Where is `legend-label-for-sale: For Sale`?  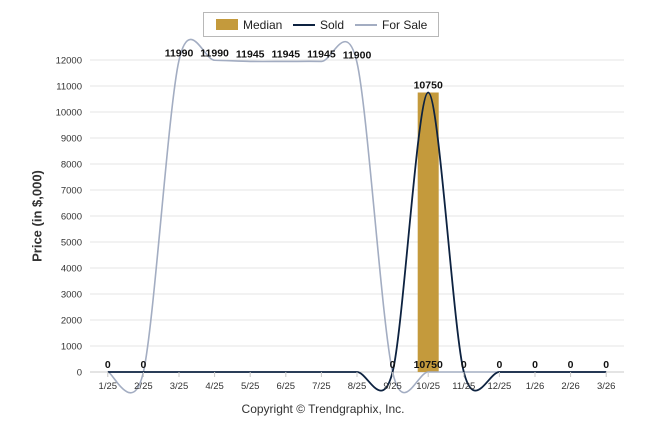
legend-label-for-sale: For Sale is located at coordinates (405, 25).